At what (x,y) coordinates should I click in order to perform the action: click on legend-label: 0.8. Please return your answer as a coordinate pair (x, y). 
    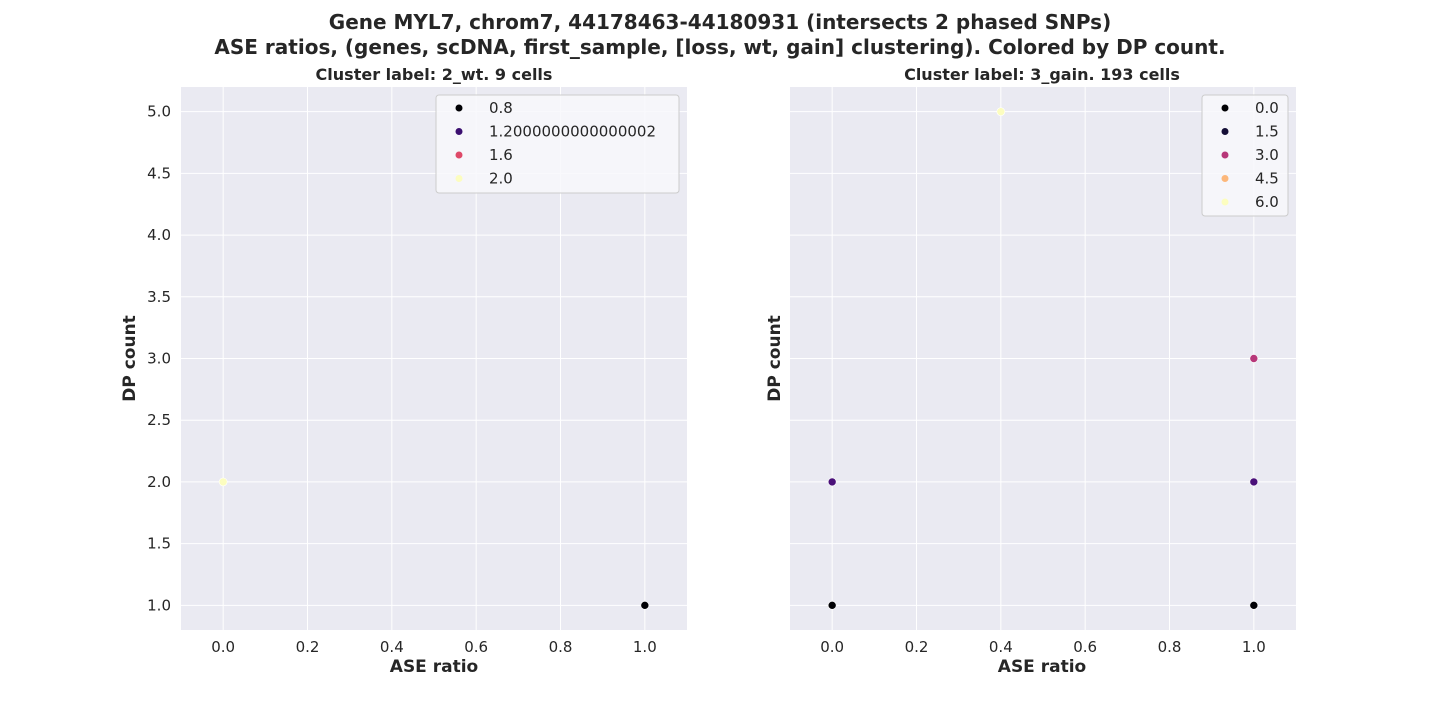
    Looking at the image, I should click on (501, 108).